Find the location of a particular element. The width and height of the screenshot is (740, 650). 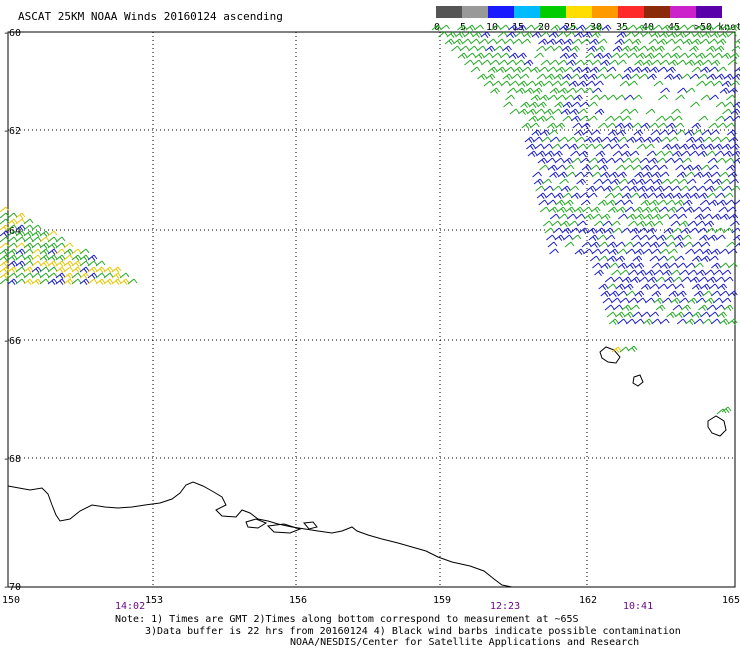

ice-island is located at coordinates (310, 525).